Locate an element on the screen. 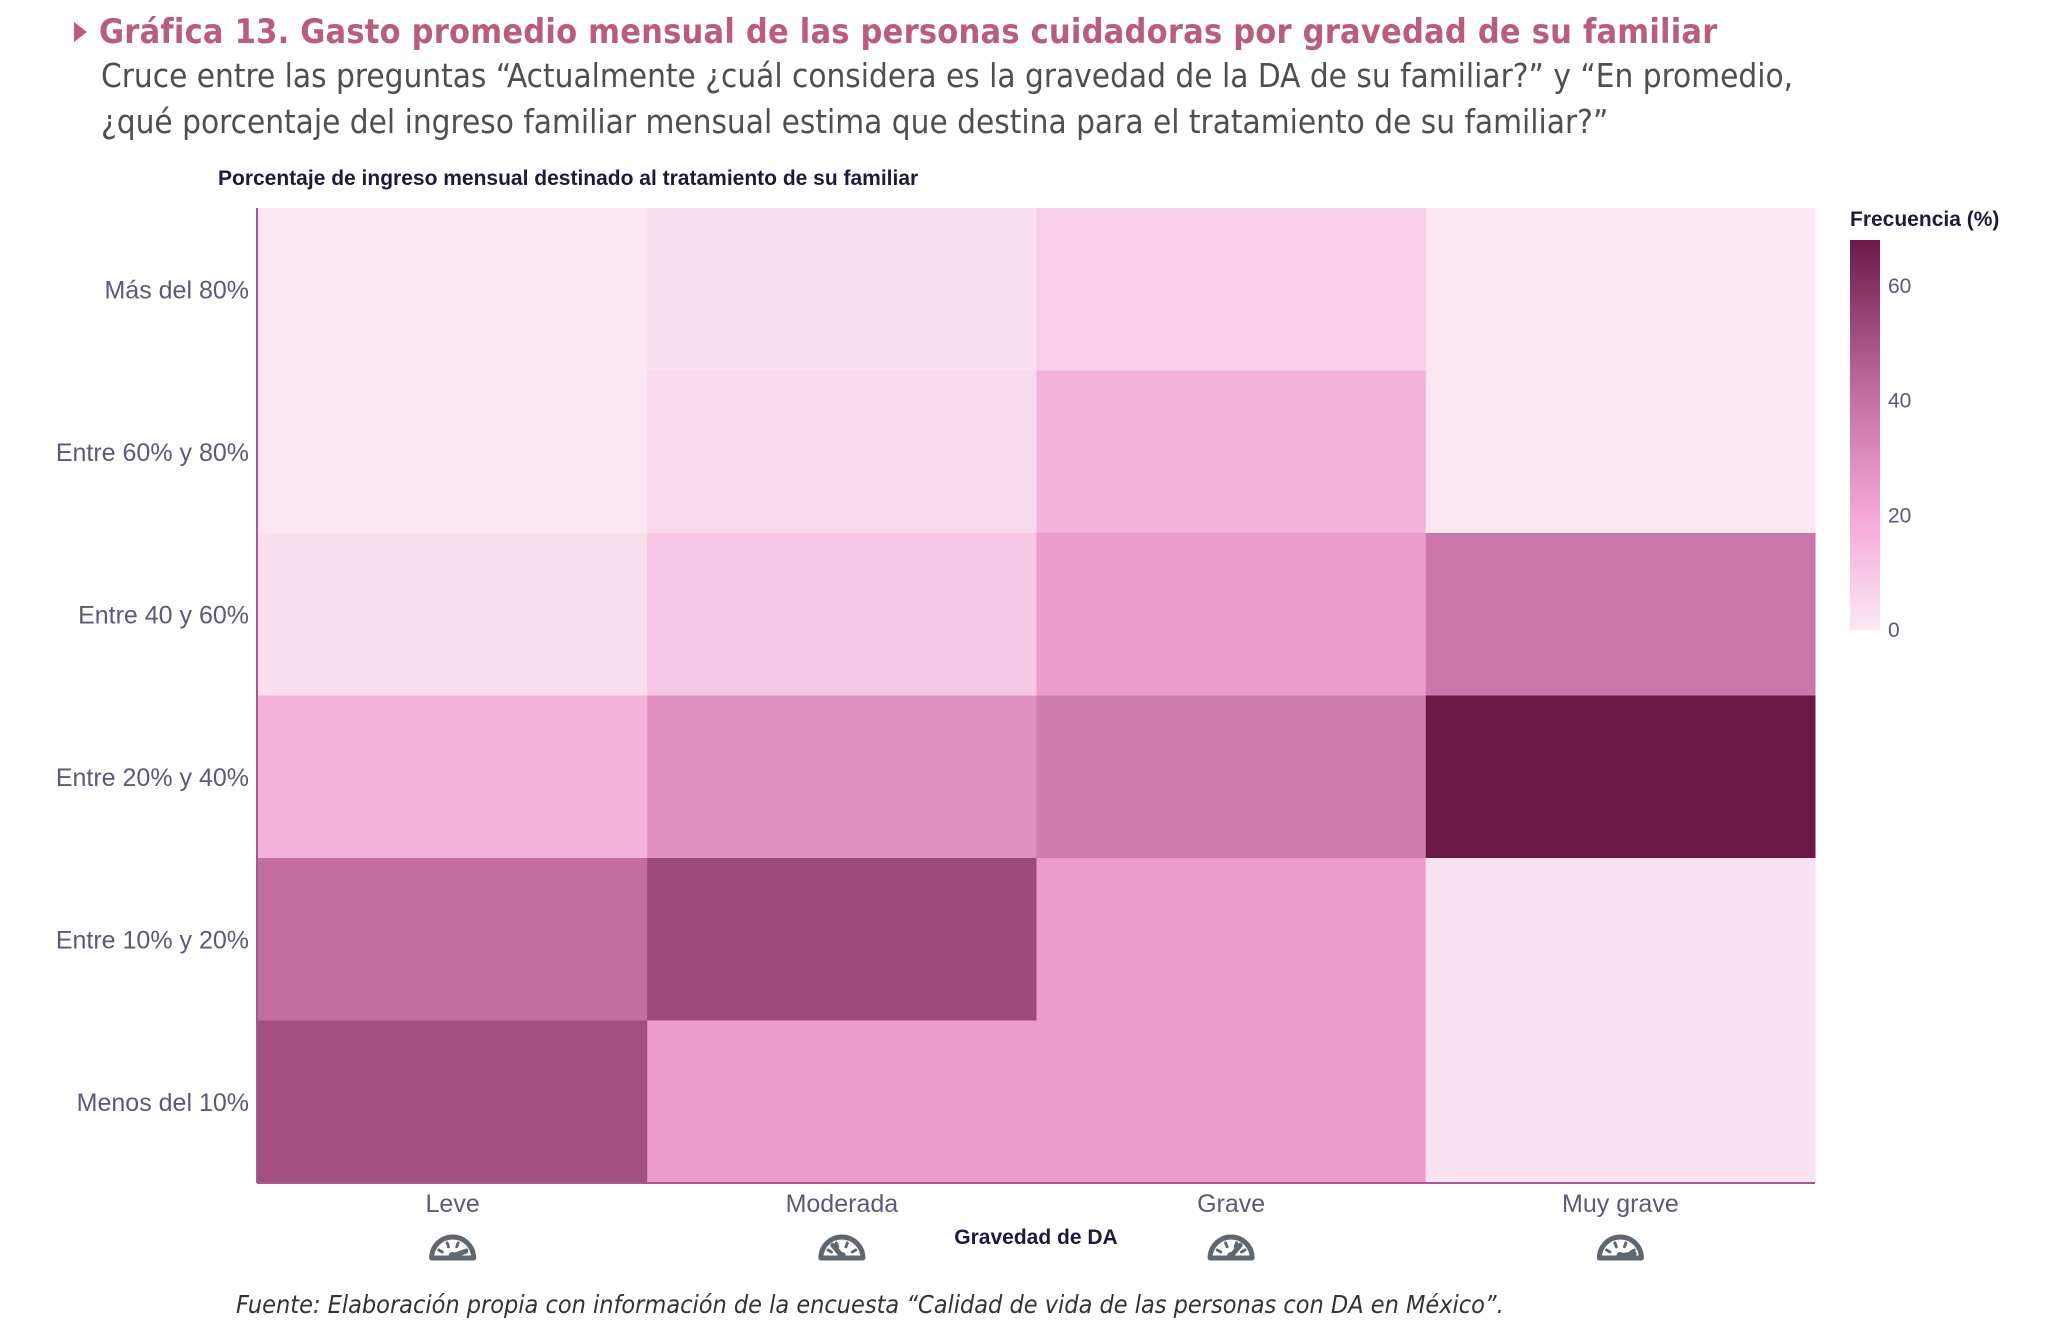 This screenshot has height=1332, width=2052. x-tick-label: Moderada is located at coordinates (842, 1204).